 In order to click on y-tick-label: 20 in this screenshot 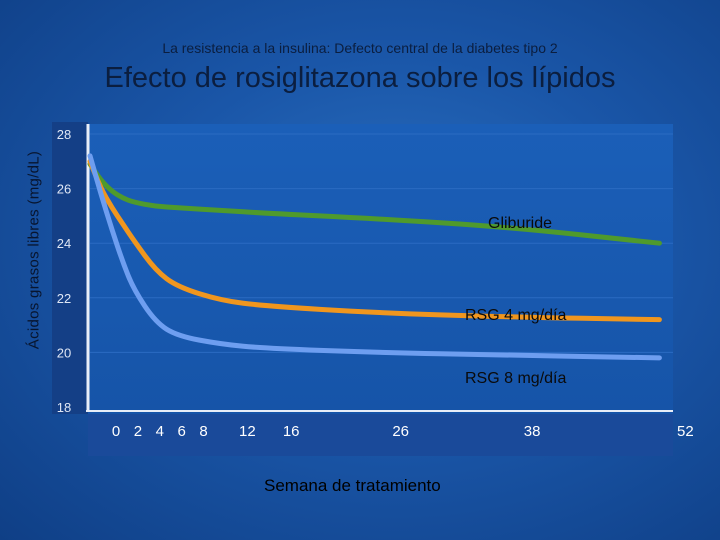, I will do `click(64, 352)`.